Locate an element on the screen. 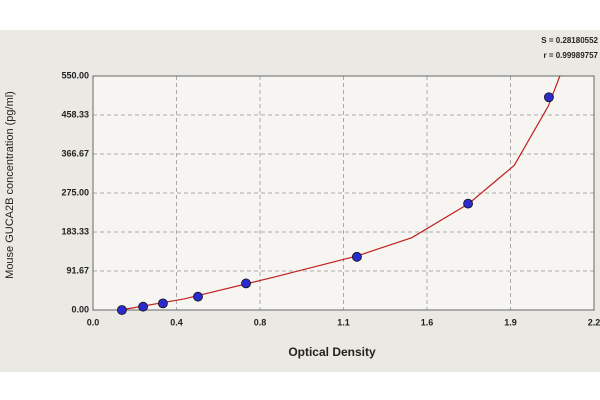 This screenshot has height=400, width=600. annotation: r = 0.99989757 is located at coordinates (571, 55).